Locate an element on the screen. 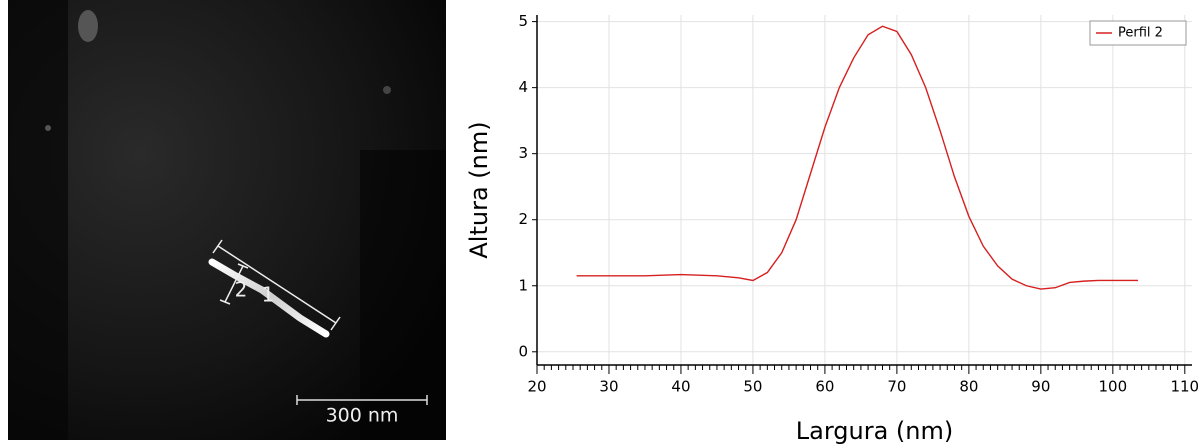  profile-label: 2 is located at coordinates (241, 290).